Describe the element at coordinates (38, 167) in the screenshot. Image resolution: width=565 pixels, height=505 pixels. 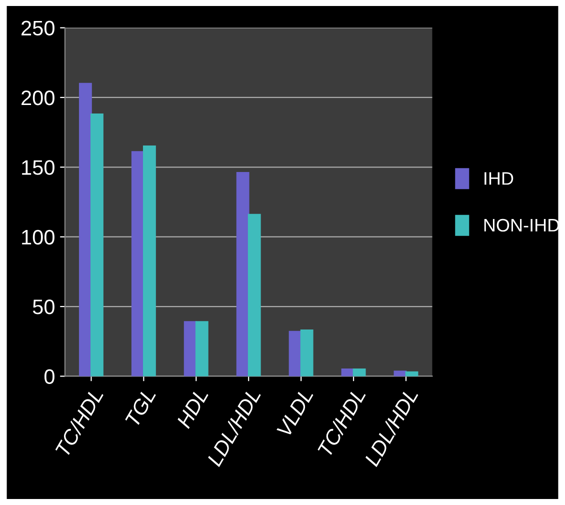
I see `y-tick-label: 150` at that location.